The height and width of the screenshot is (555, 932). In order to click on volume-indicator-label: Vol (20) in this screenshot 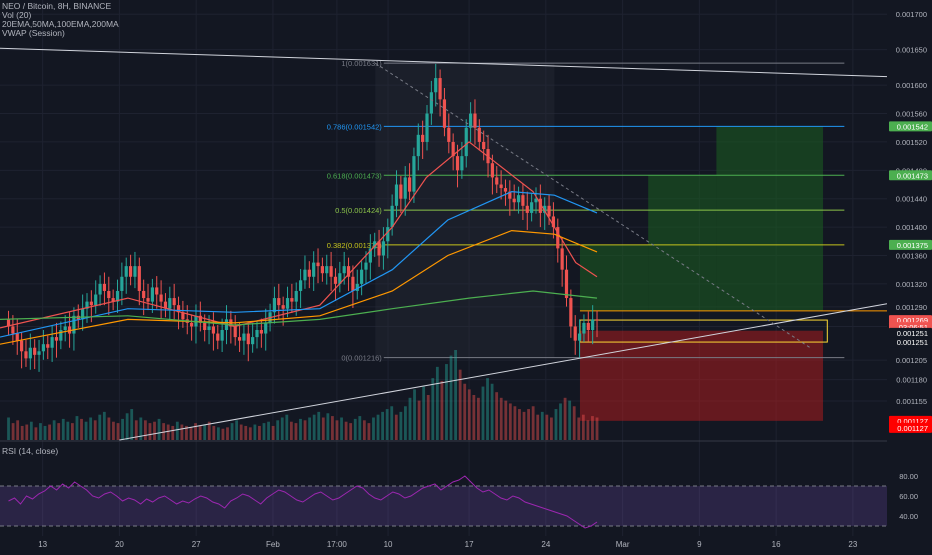, I will do `click(17, 15)`.